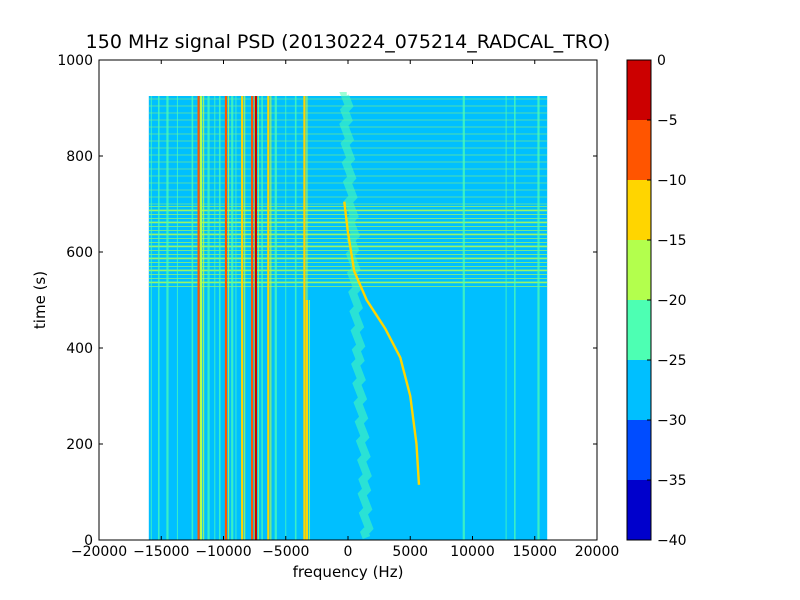 The height and width of the screenshot is (600, 800). Describe the element at coordinates (661, 61) in the screenshot. I see `colorbar-tick-label: 0` at that location.